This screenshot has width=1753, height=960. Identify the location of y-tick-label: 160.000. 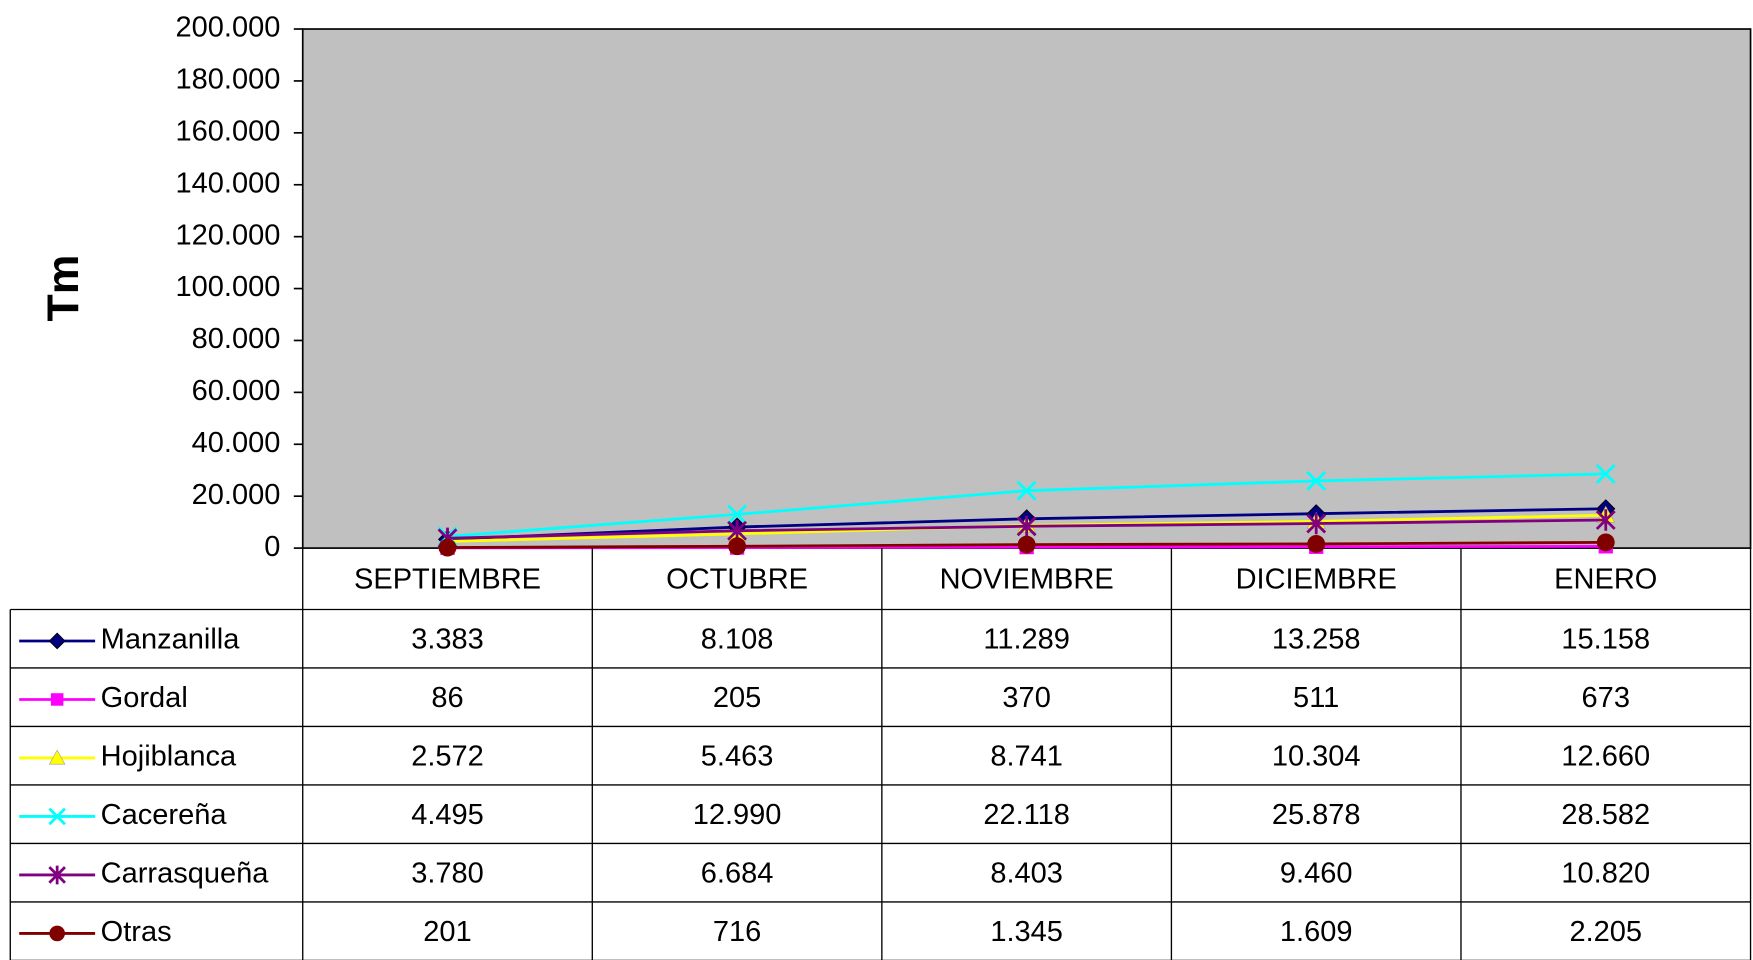
(228, 132).